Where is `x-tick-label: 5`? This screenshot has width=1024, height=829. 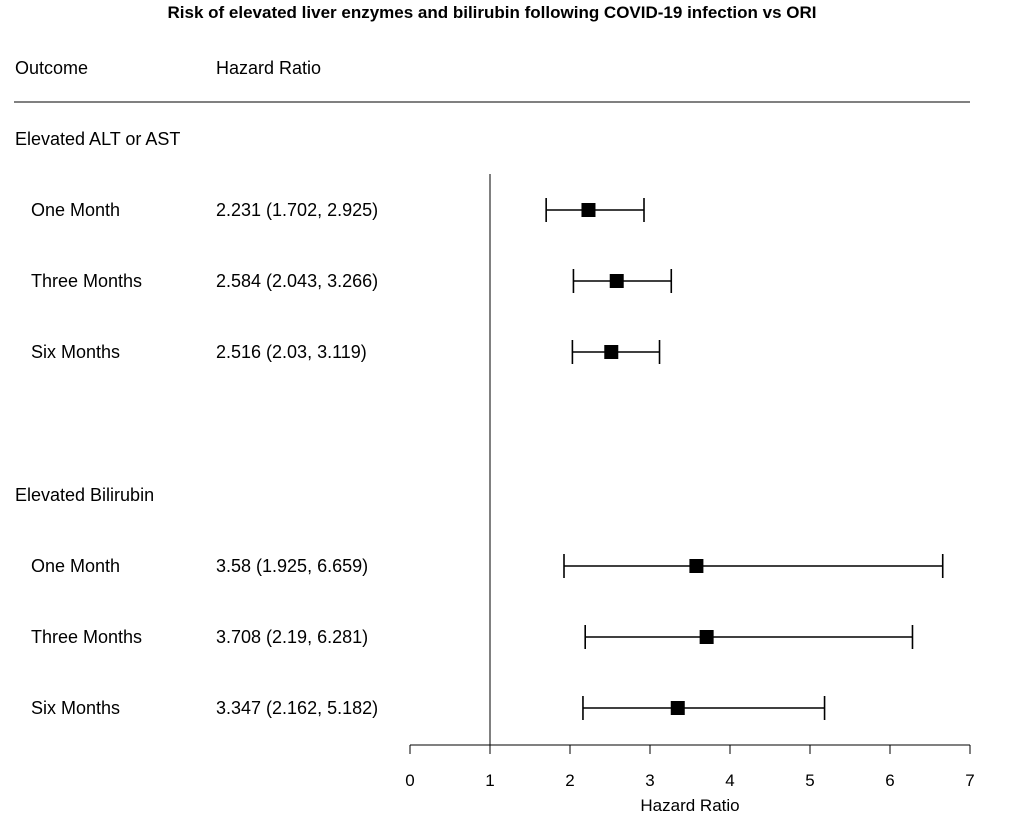
x-tick-label: 5 is located at coordinates (809, 780).